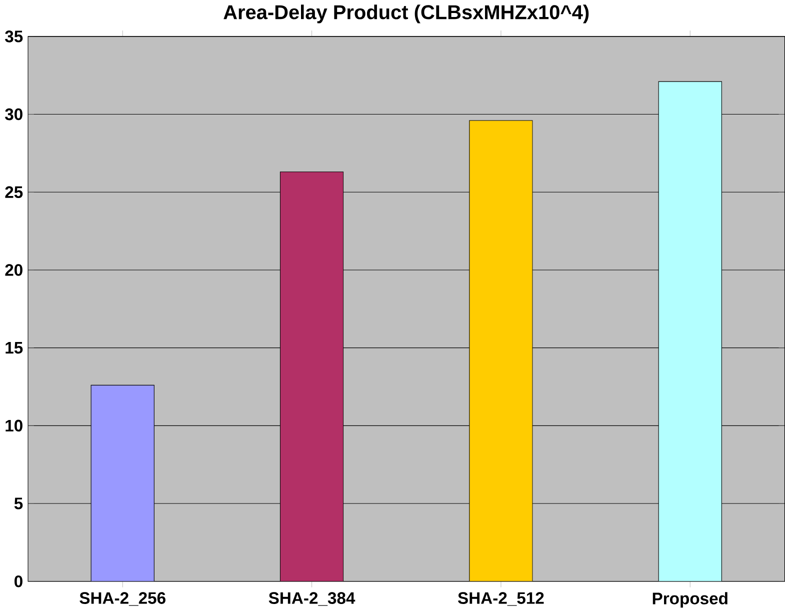 Image resolution: width=785 pixels, height=612 pixels. What do you see at coordinates (14, 36) in the screenshot?
I see `y-tick-label: 35` at bounding box center [14, 36].